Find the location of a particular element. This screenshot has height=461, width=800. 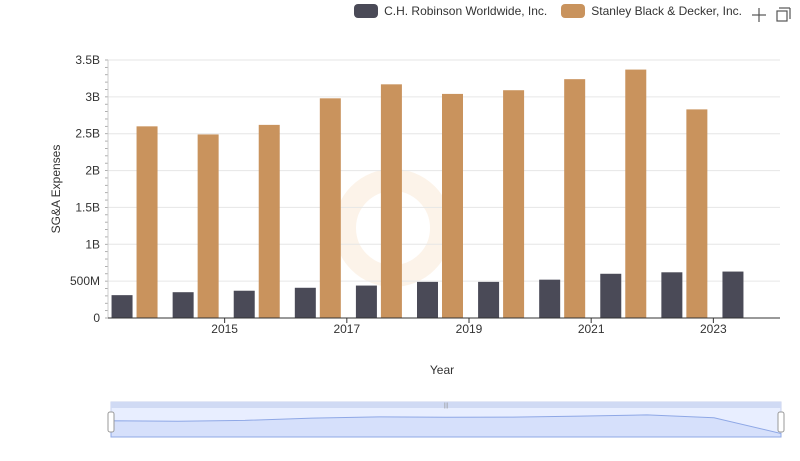

expand-icon is located at coordinates (783, 15).